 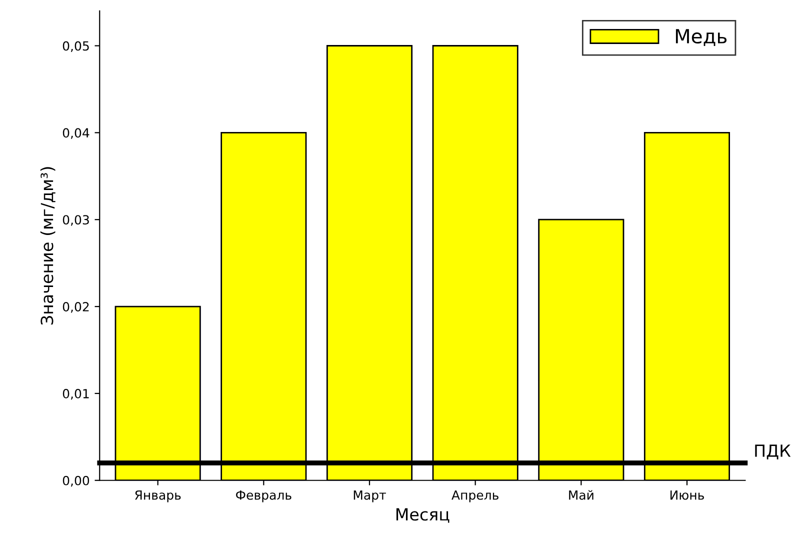 What do you see at coordinates (687, 495) in the screenshot?
I see `x-tick-label: Июнь` at bounding box center [687, 495].